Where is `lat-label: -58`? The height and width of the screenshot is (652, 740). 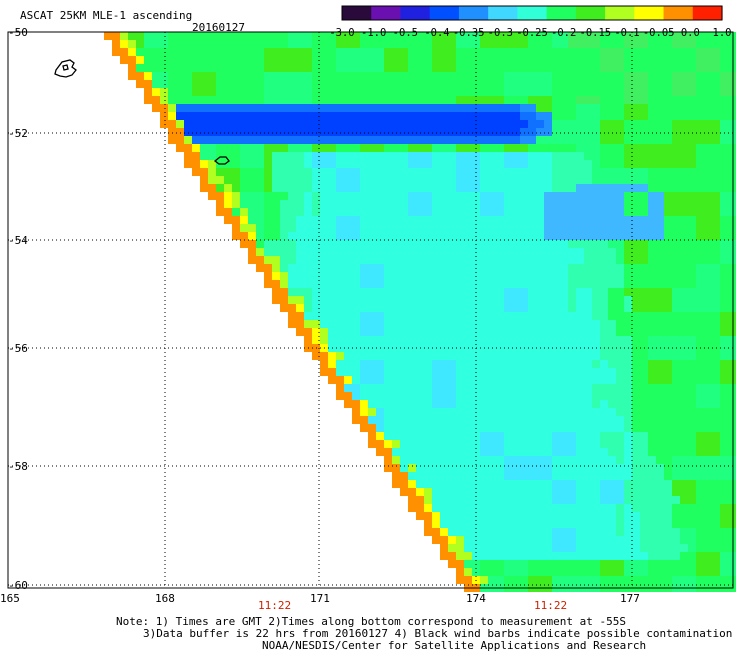
lat-label: -58 is located at coordinates (18, 466).